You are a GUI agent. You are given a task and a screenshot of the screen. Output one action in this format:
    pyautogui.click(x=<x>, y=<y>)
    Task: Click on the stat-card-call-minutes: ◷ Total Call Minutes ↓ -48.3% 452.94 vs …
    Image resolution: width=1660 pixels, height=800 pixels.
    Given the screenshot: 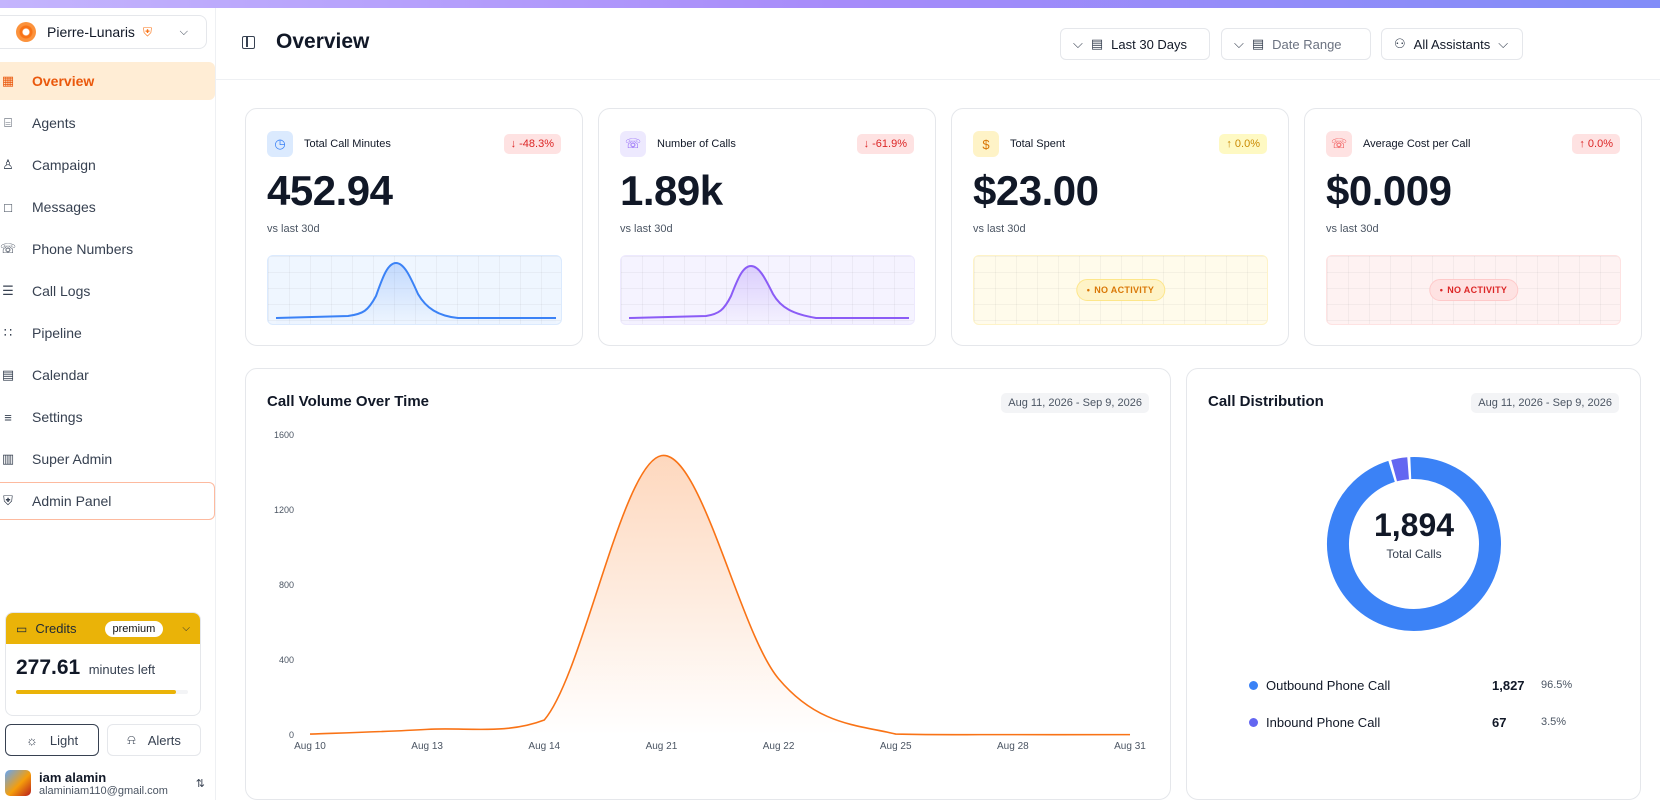 What is the action you would take?
    pyautogui.click(x=414, y=227)
    